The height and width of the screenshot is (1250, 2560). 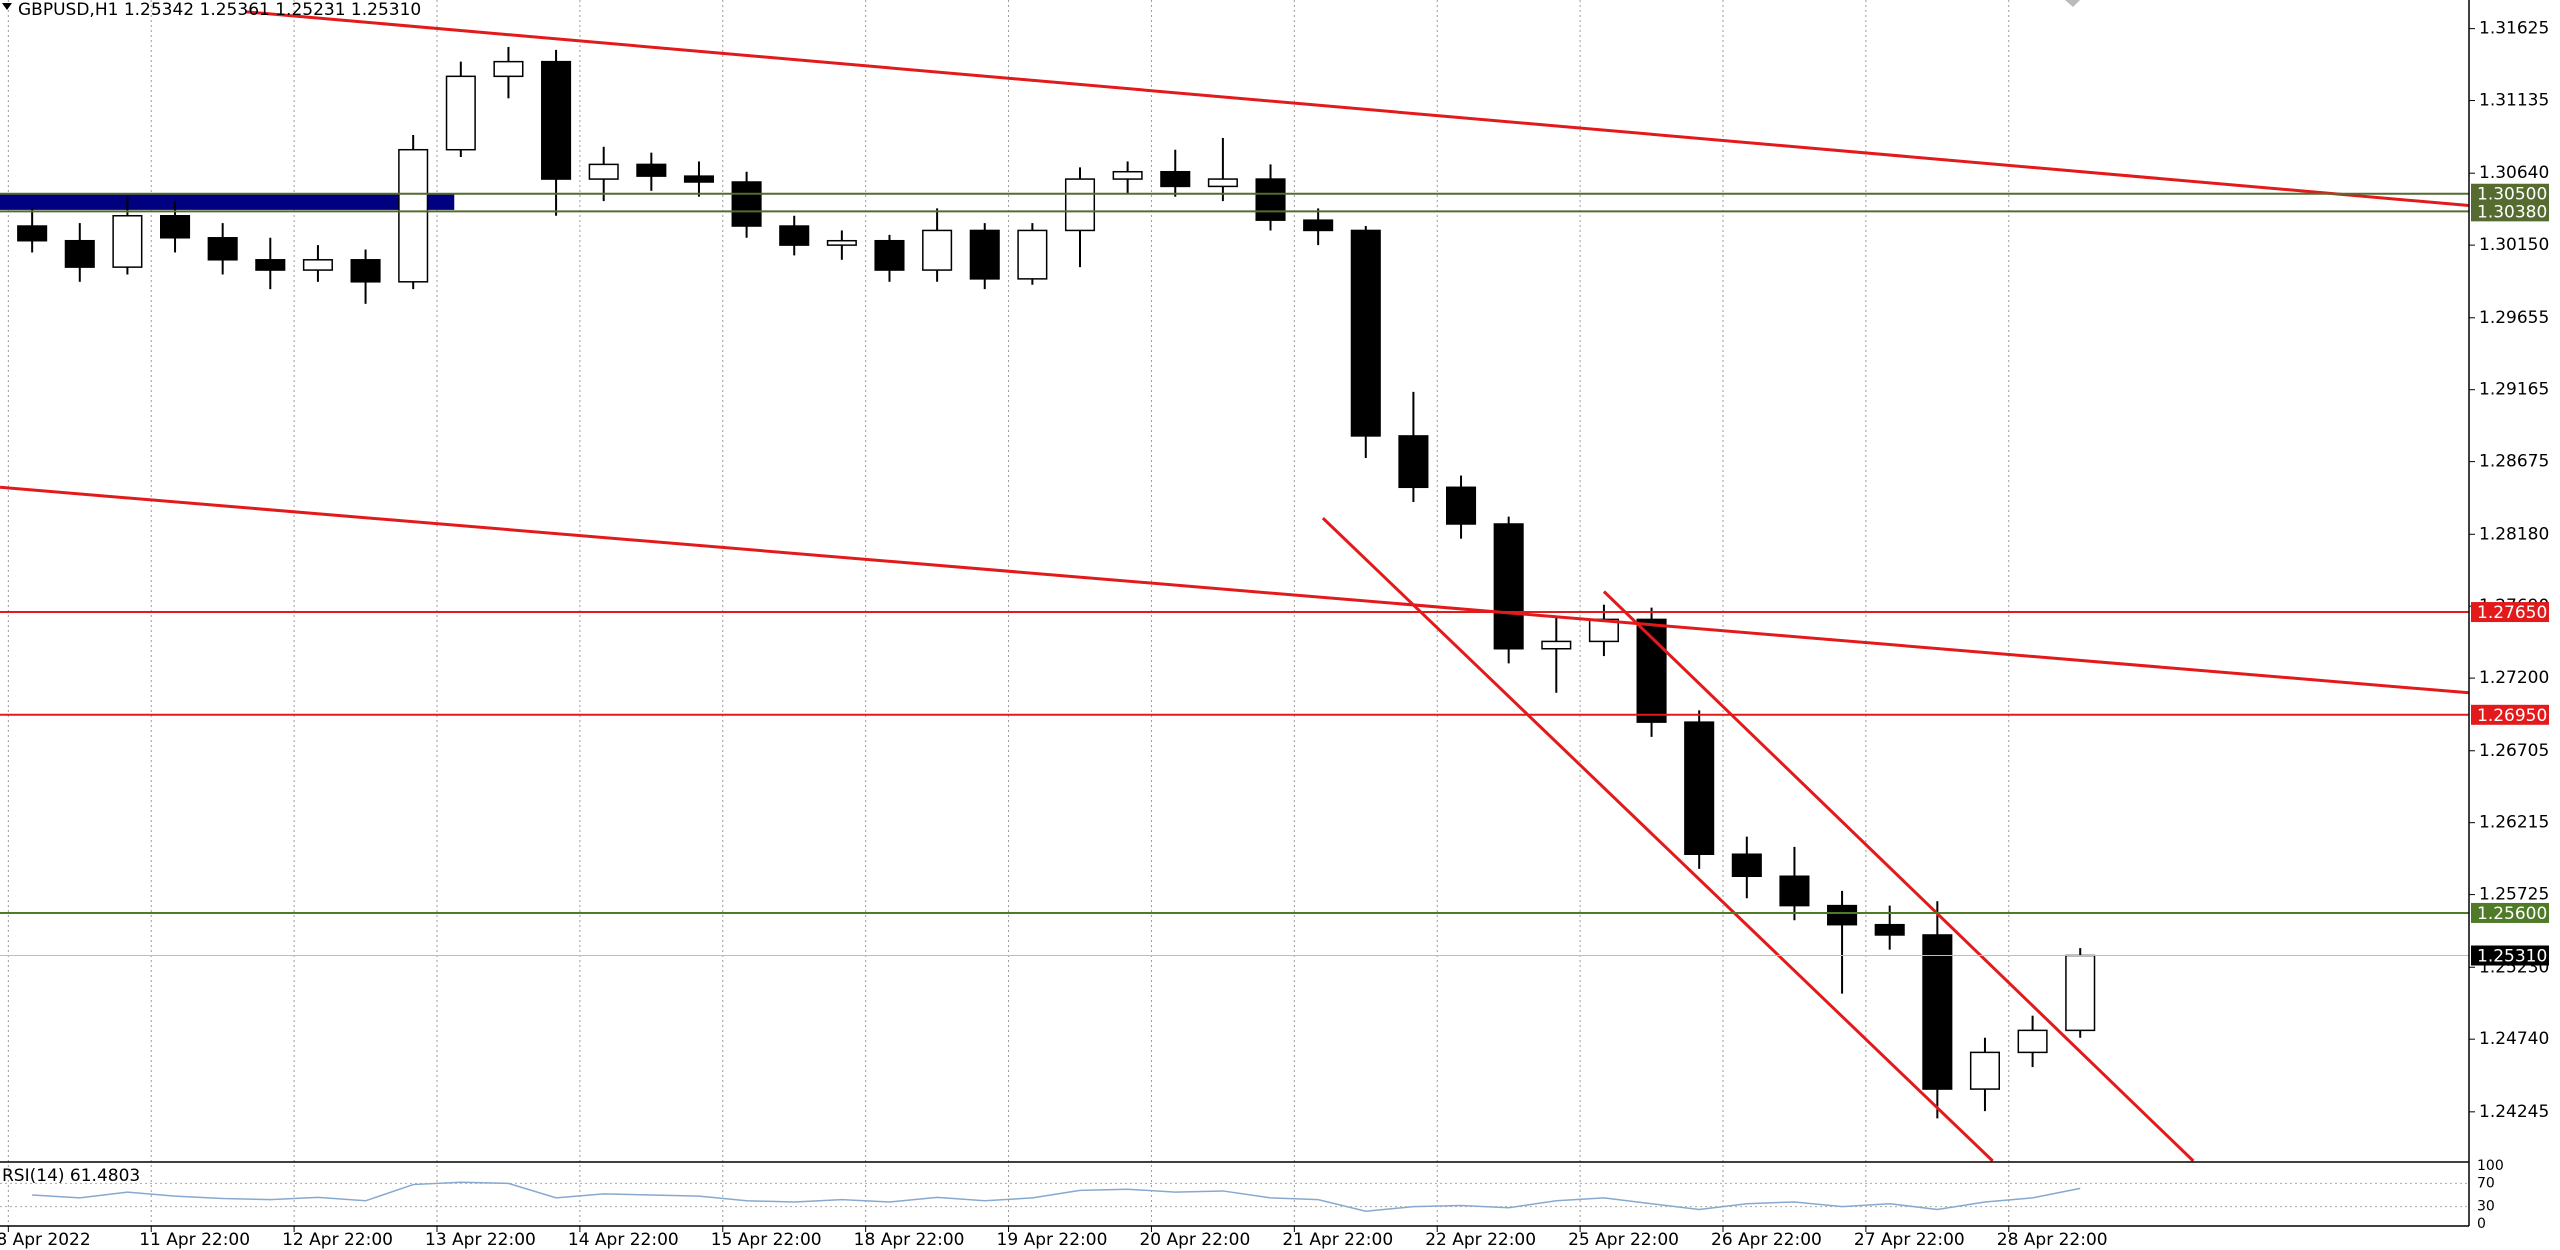 I want to click on x-tick-label: 11 Apr 22:00, so click(x=194, y=1240).